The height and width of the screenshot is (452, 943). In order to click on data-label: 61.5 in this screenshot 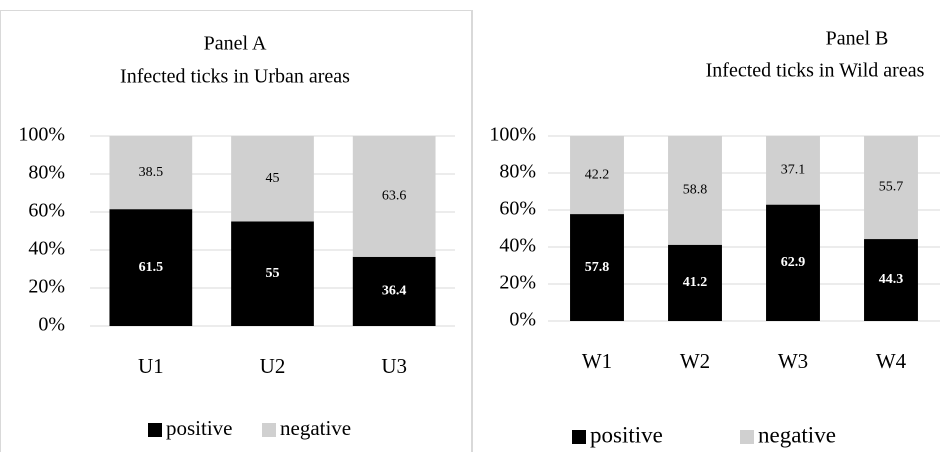, I will do `click(151, 267)`.